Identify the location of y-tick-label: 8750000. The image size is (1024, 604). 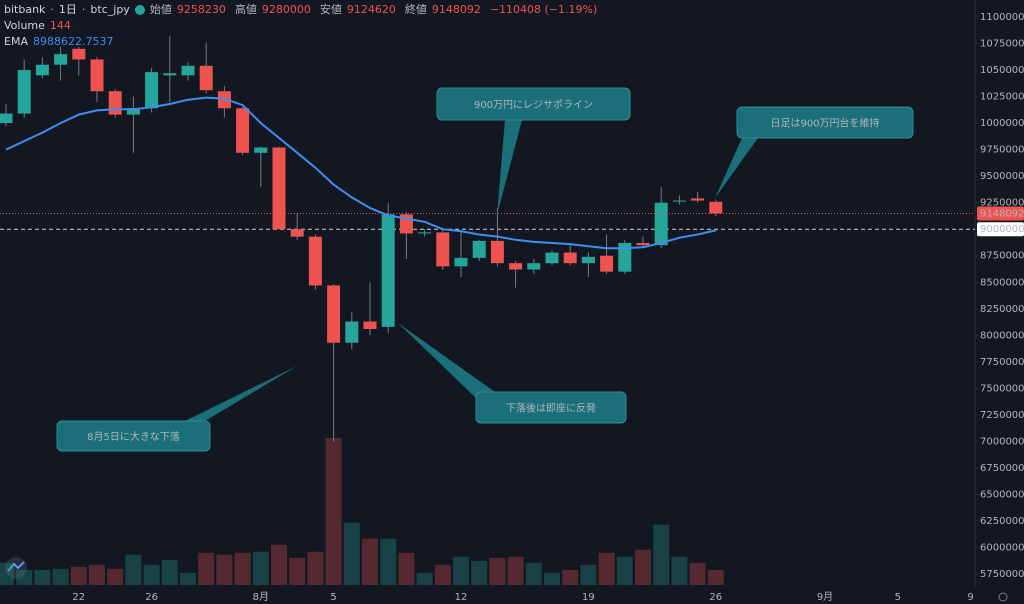
(1002, 256).